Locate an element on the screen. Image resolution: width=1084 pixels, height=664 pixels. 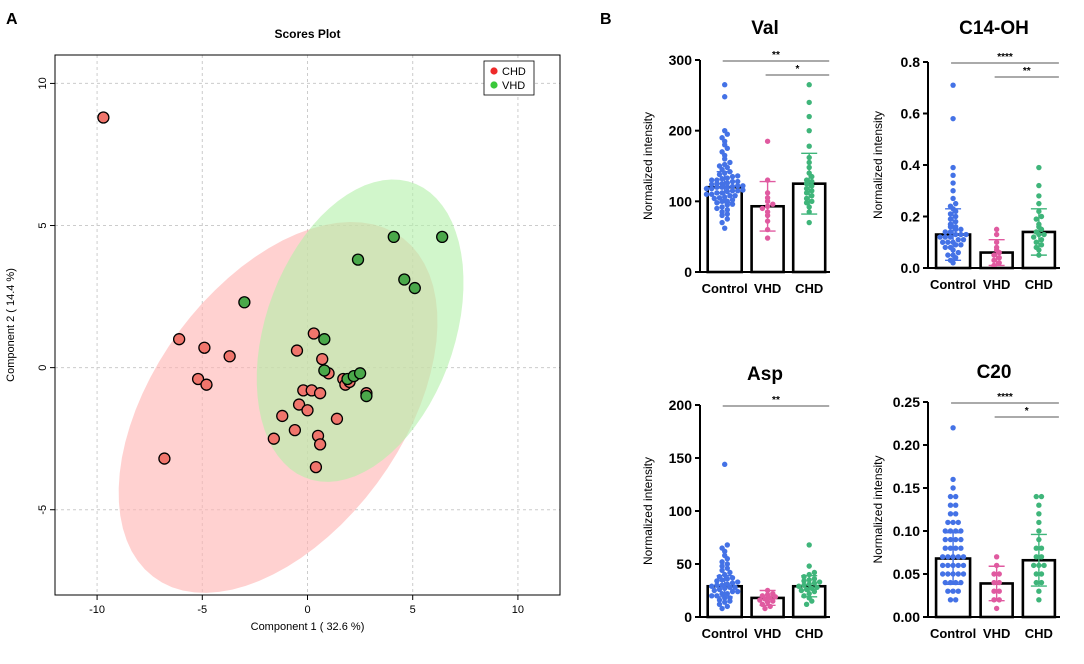
y-tick-label: 150 is located at coordinates (681, 458).